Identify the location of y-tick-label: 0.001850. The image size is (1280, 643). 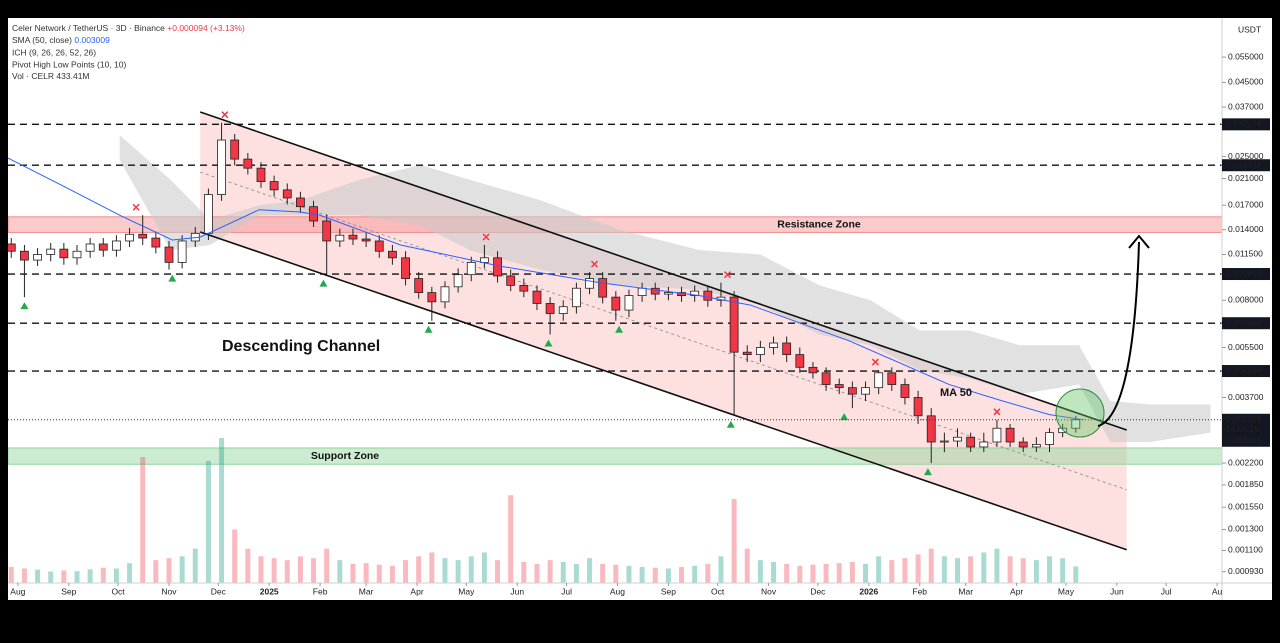
(1246, 484).